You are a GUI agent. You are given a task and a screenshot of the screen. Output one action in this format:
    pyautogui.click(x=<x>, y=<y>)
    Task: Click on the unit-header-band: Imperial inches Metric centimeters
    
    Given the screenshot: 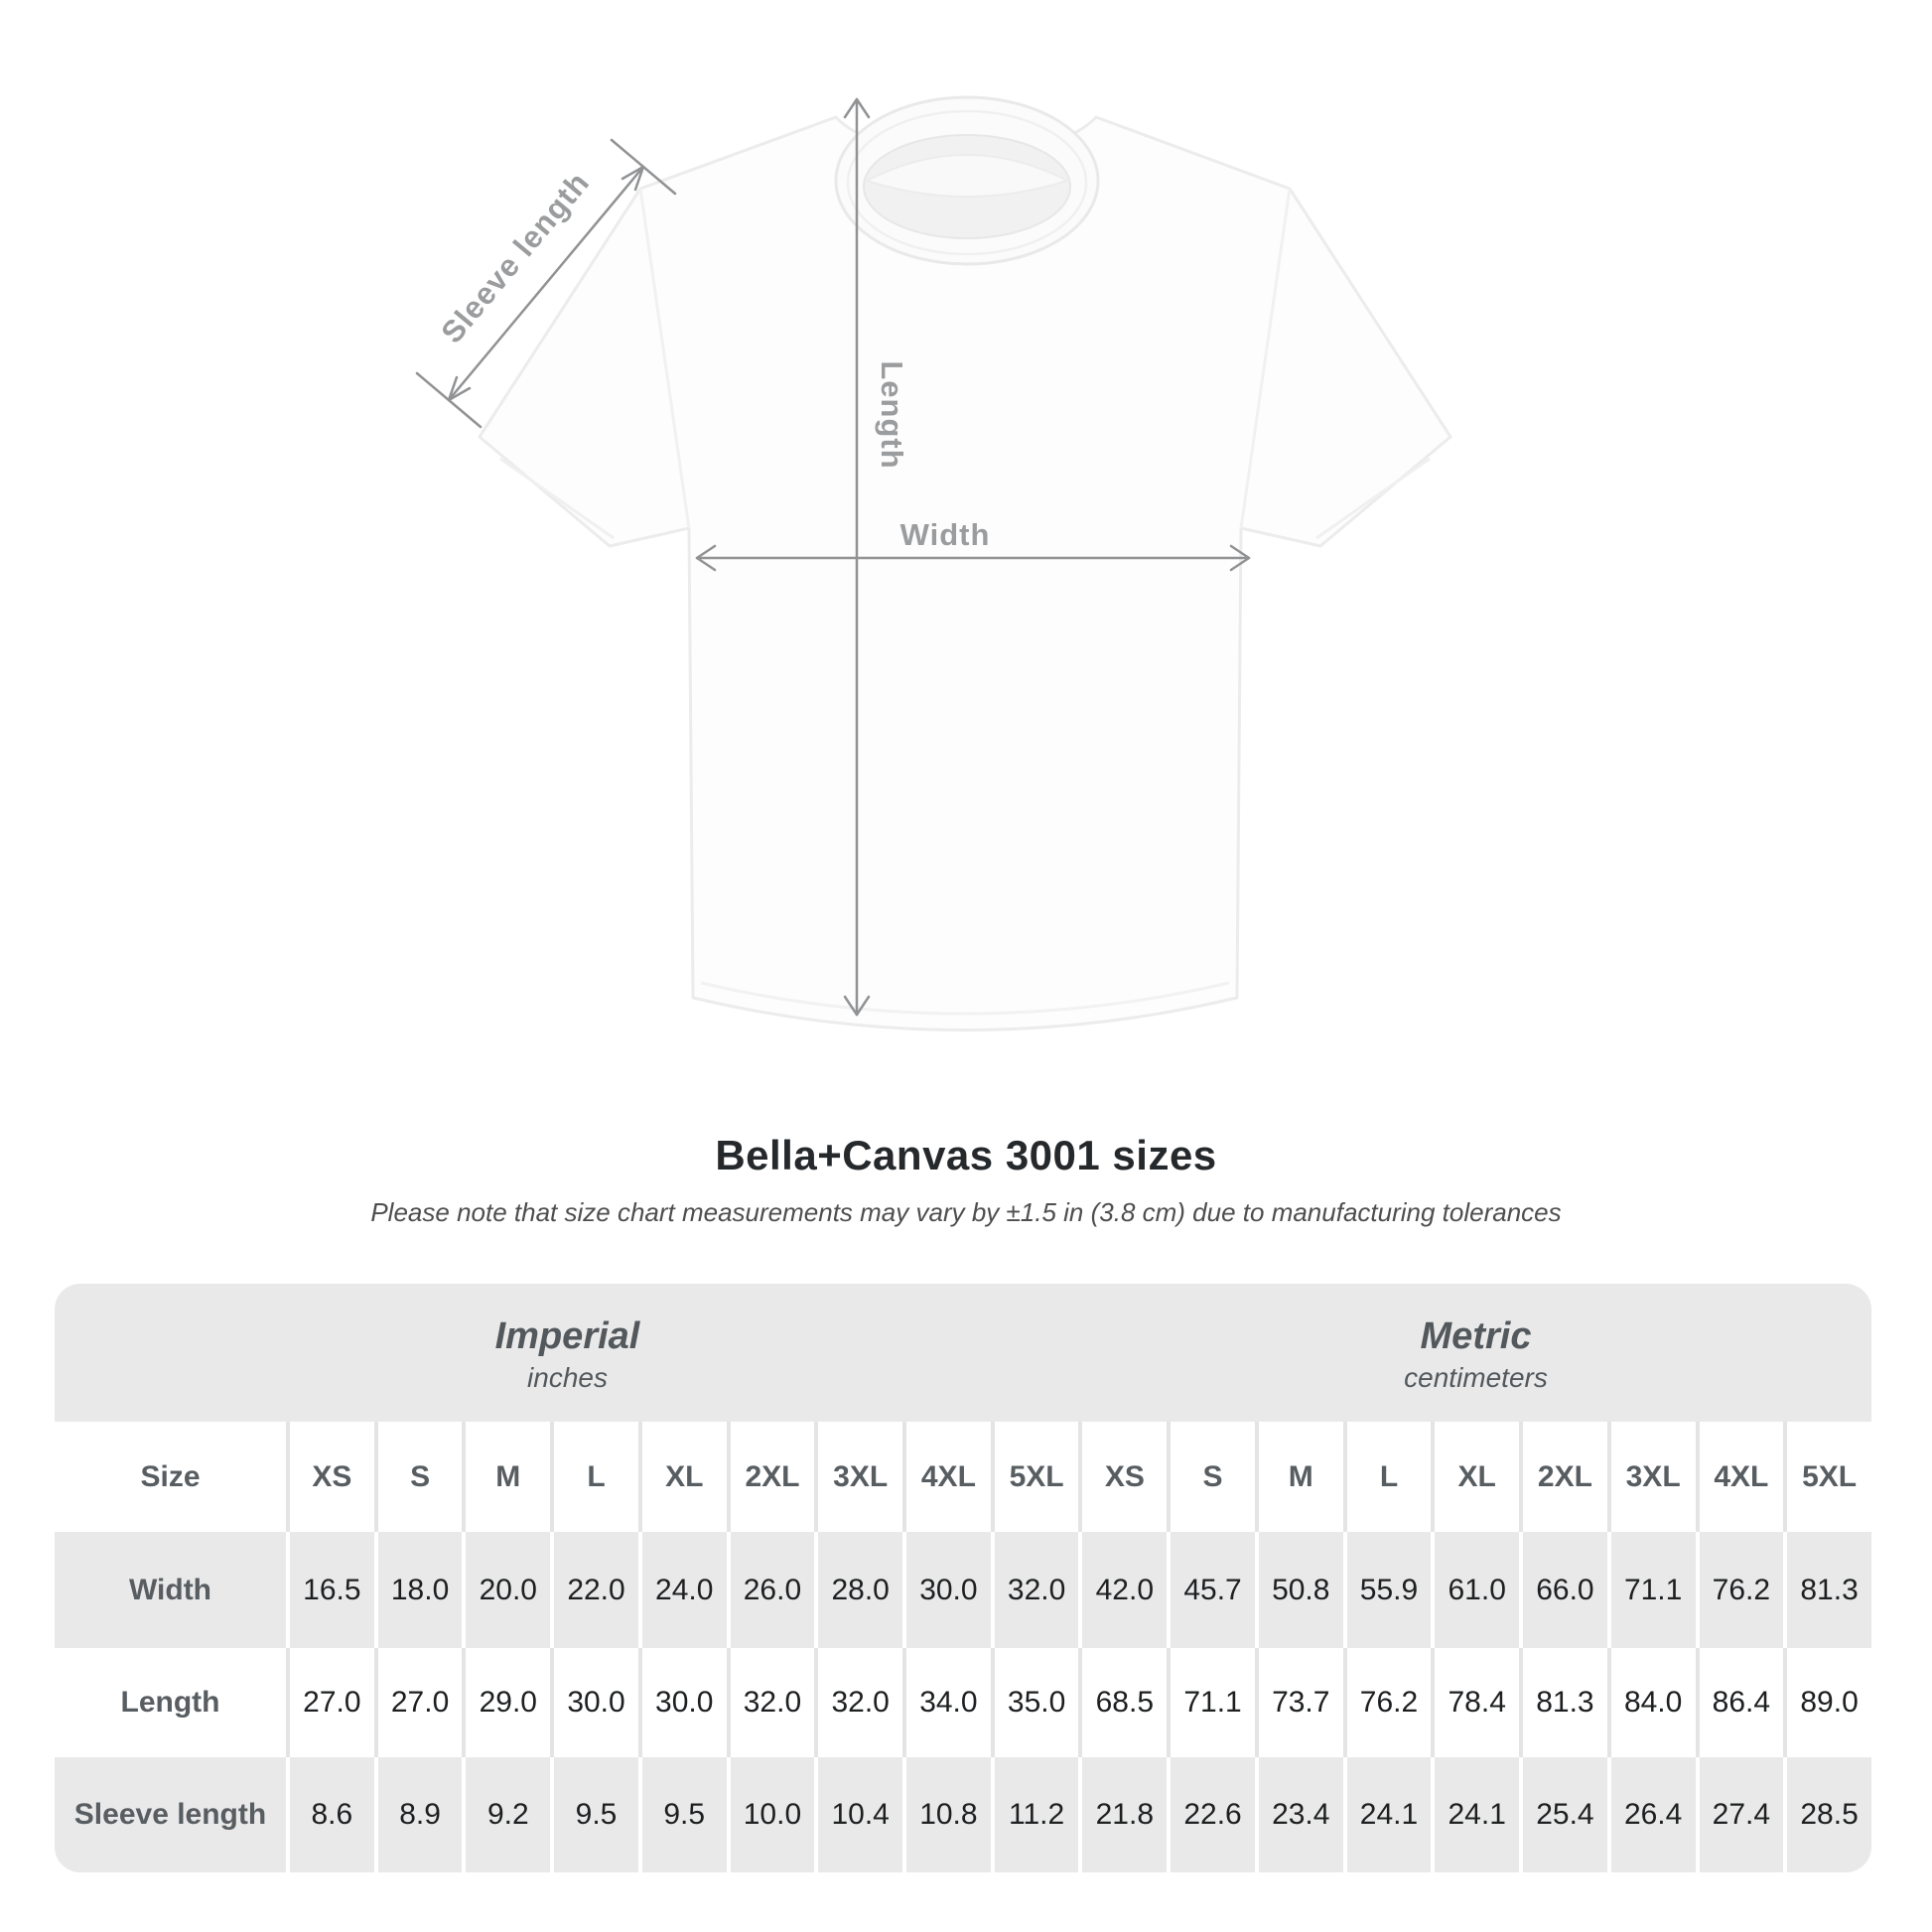 What is the action you would take?
    pyautogui.click(x=963, y=1353)
    